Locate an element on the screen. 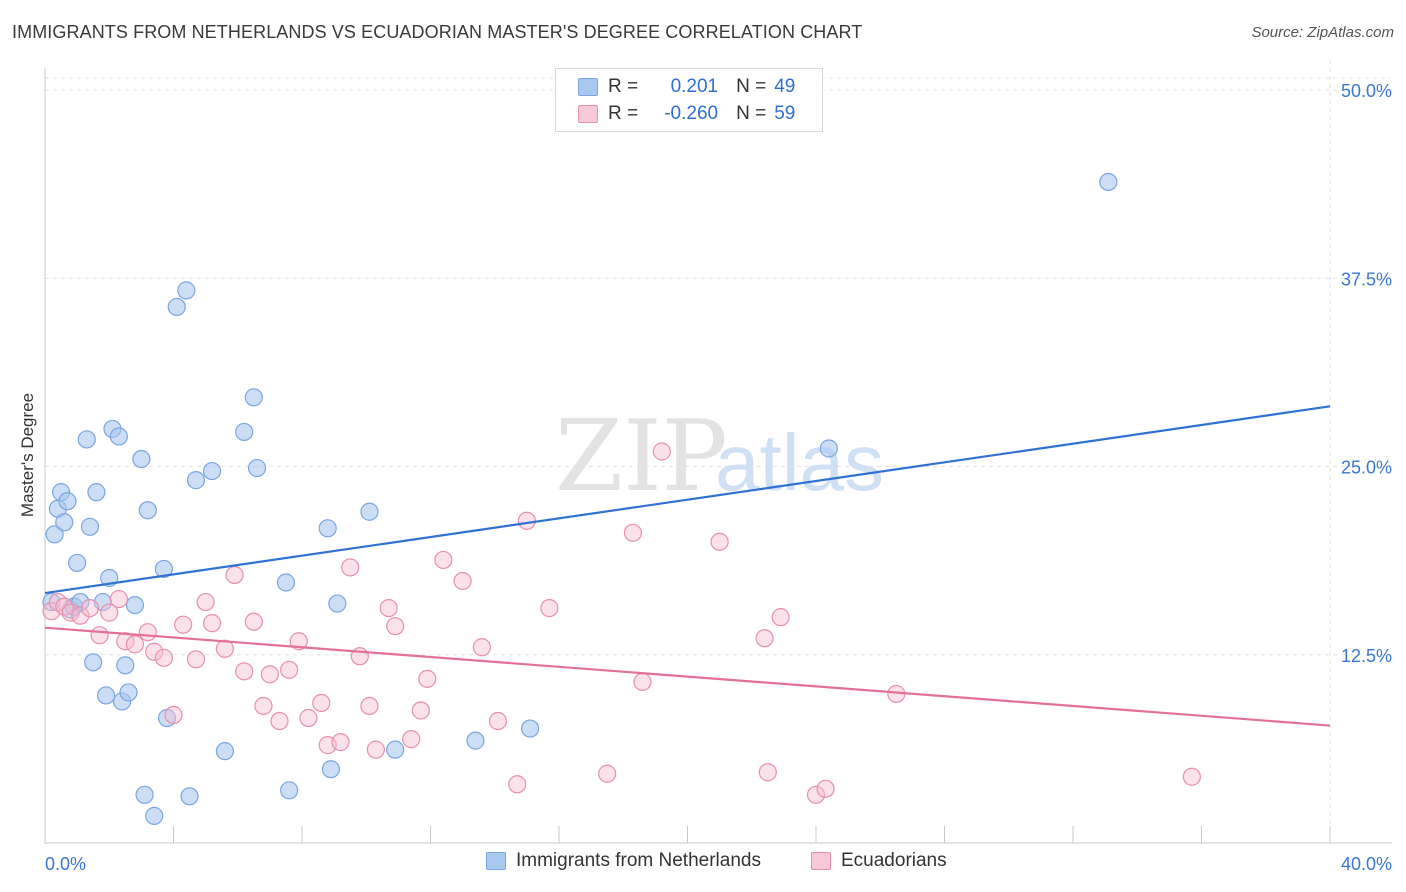 Image resolution: width=1406 pixels, height=892 pixels. source-label: Source: ZipAtlas.com is located at coordinates (1322, 32).